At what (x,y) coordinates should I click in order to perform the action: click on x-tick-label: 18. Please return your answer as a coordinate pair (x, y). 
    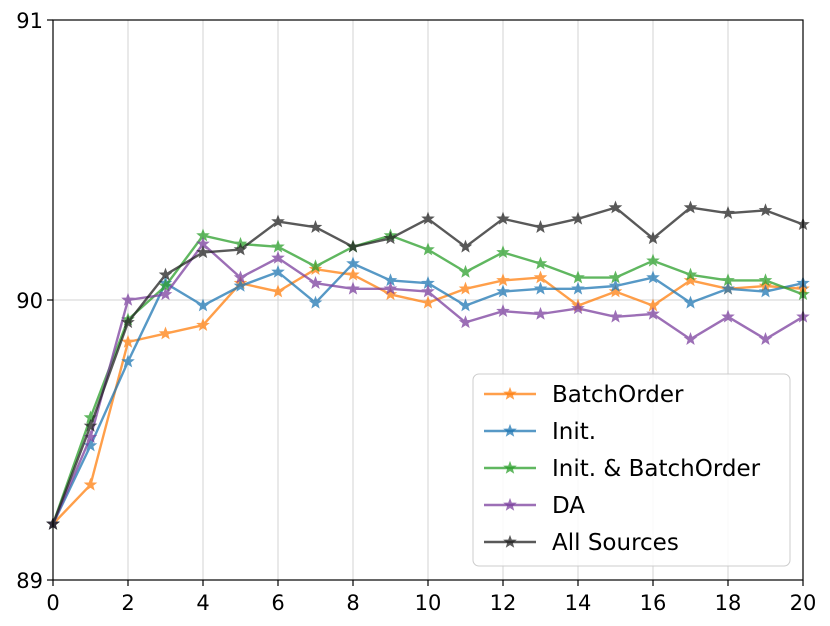
    Looking at the image, I should click on (728, 603).